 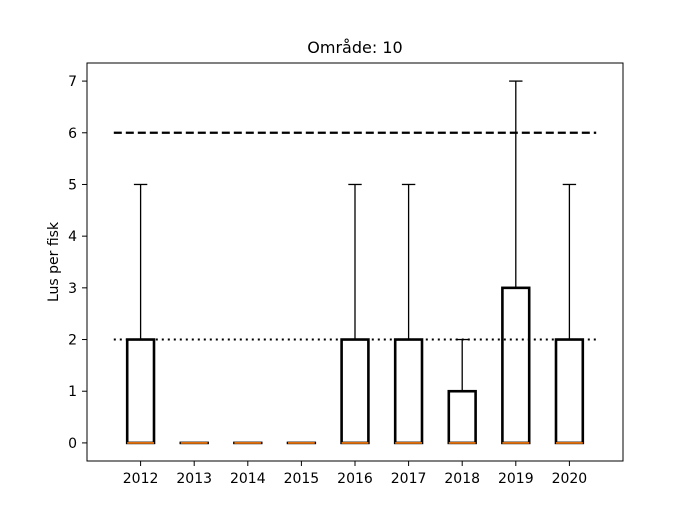 I want to click on x-tick-label: 2014, so click(x=248, y=479).